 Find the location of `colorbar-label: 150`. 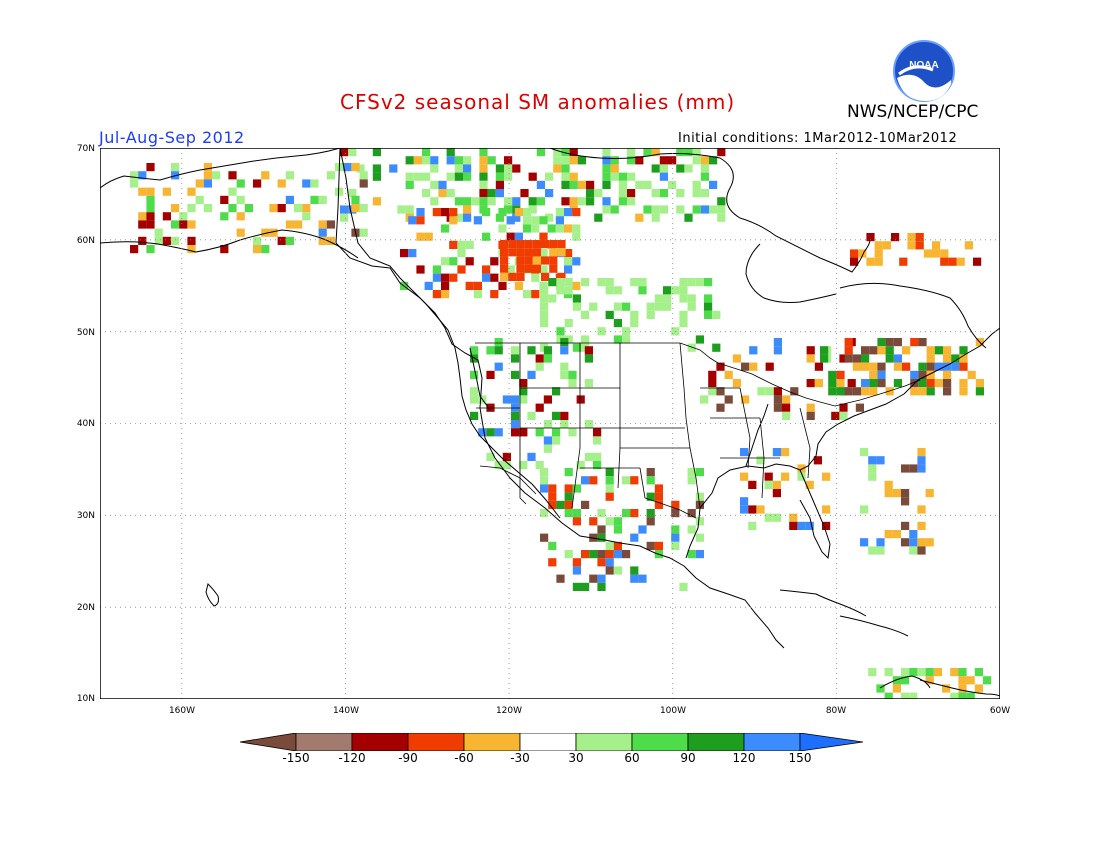

colorbar-label: 150 is located at coordinates (800, 758).